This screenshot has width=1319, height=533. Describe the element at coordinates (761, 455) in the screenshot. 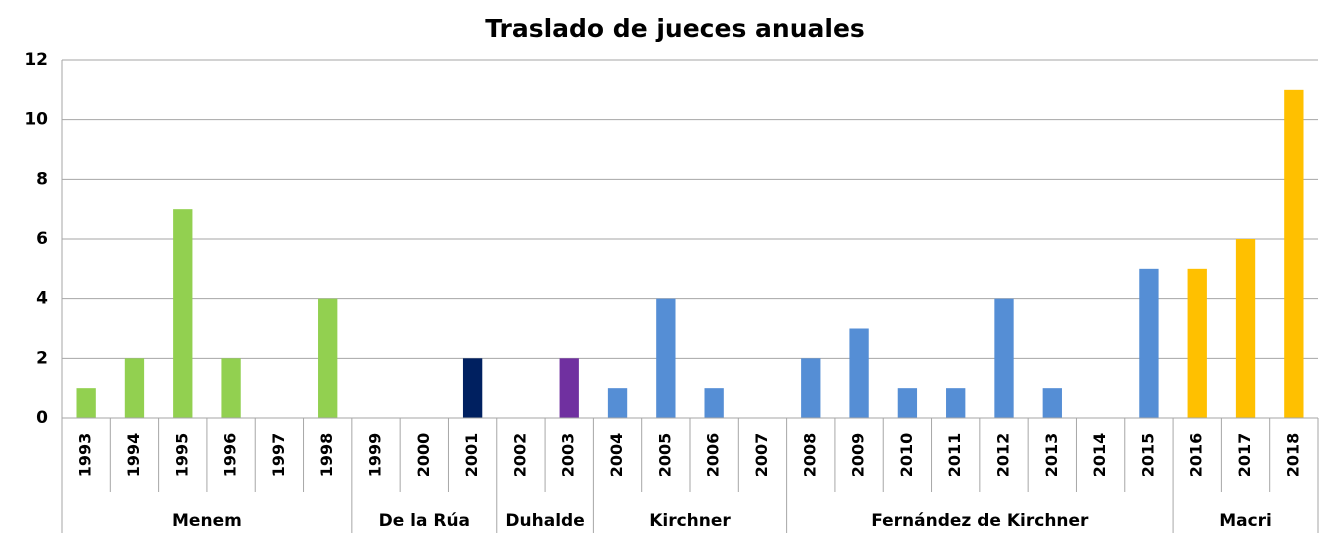

I see `x-tick-label: 2007` at that location.